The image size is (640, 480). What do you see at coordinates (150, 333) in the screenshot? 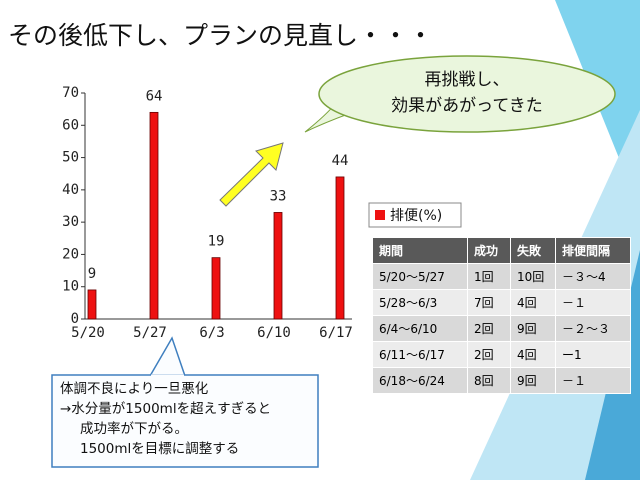
I see `x-tick-label: 5/27` at bounding box center [150, 333].